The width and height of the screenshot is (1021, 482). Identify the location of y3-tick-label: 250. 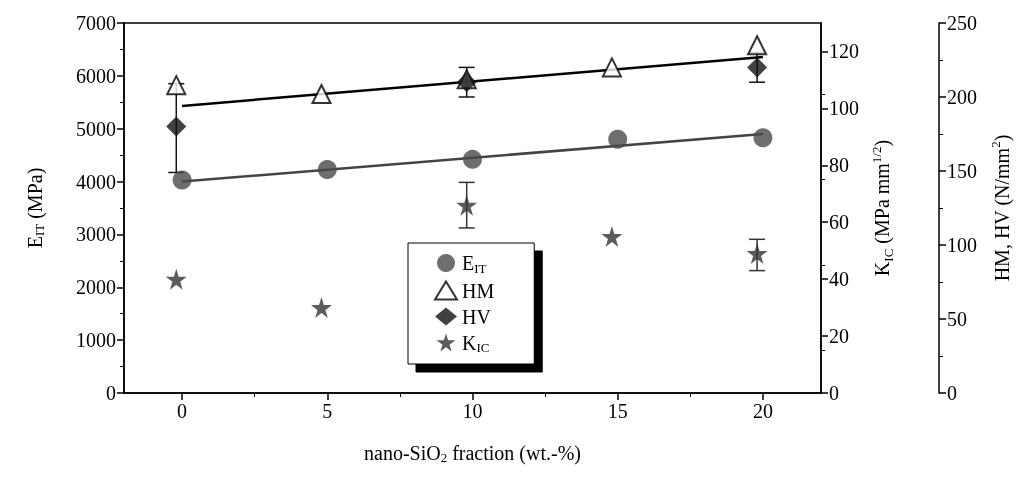
(962, 23).